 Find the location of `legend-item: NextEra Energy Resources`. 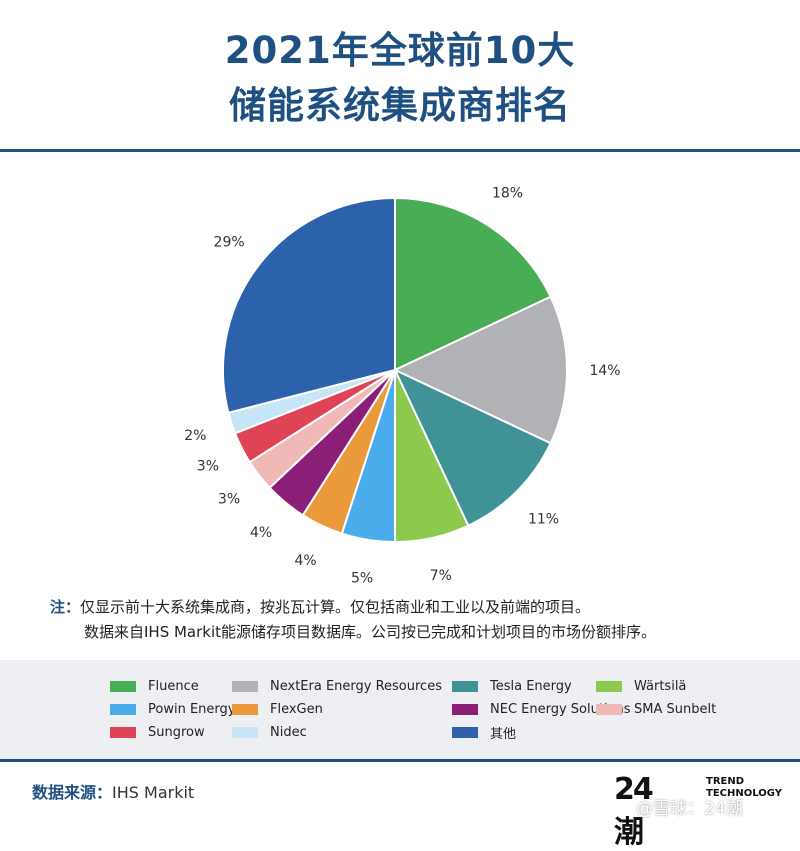

legend-item: NextEra Energy Resources is located at coordinates (337, 686).